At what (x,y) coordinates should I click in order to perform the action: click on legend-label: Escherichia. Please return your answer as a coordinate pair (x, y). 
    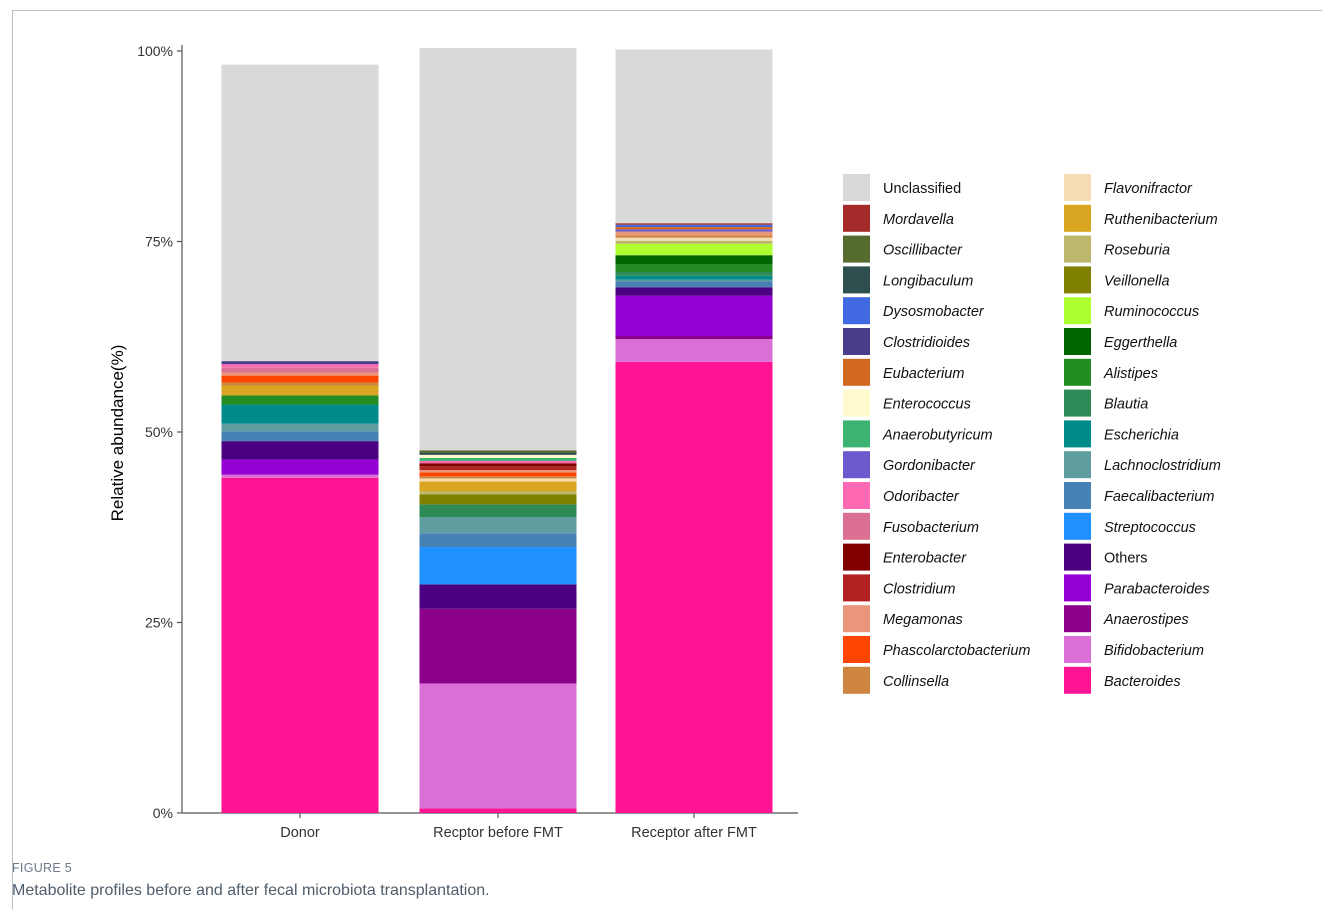
    Looking at the image, I should click on (1141, 435).